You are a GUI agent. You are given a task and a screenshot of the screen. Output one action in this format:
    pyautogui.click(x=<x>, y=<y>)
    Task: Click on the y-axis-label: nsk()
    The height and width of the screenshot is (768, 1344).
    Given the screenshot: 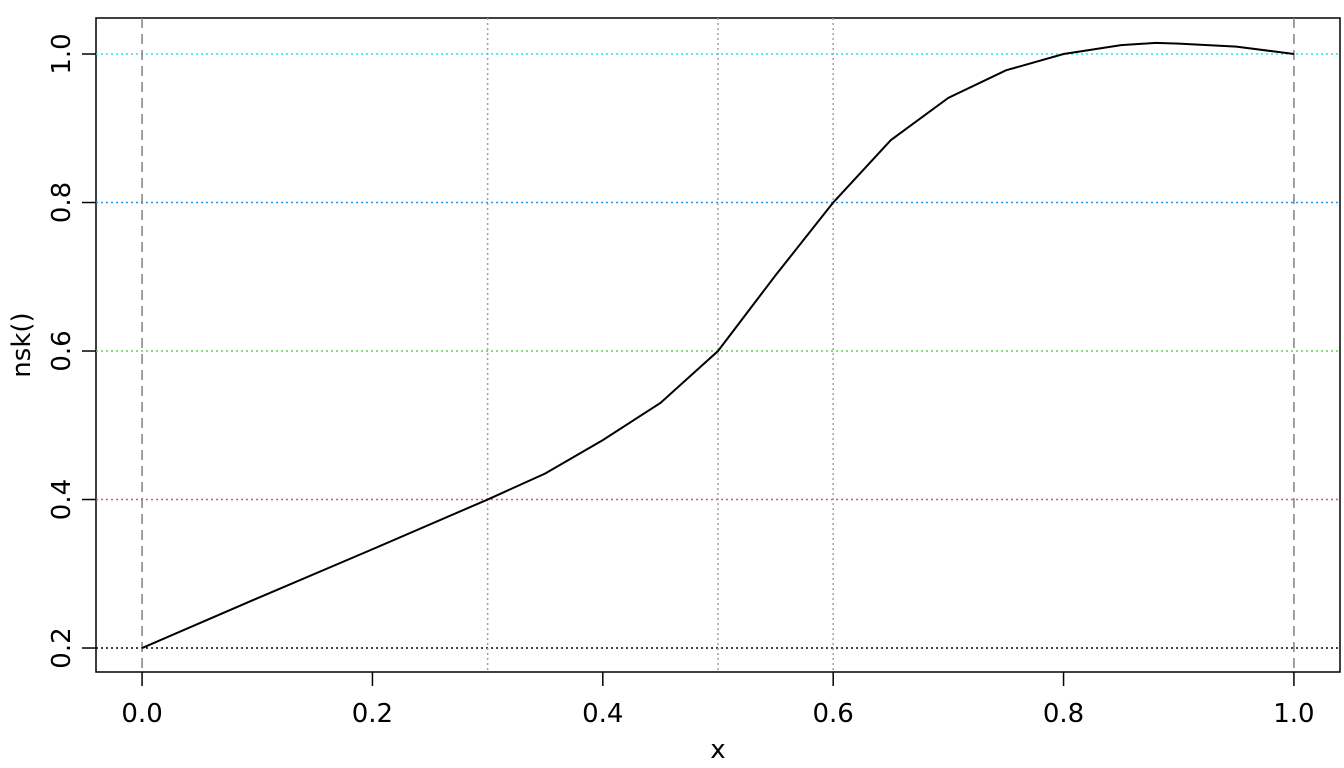 What is the action you would take?
    pyautogui.click(x=22, y=344)
    